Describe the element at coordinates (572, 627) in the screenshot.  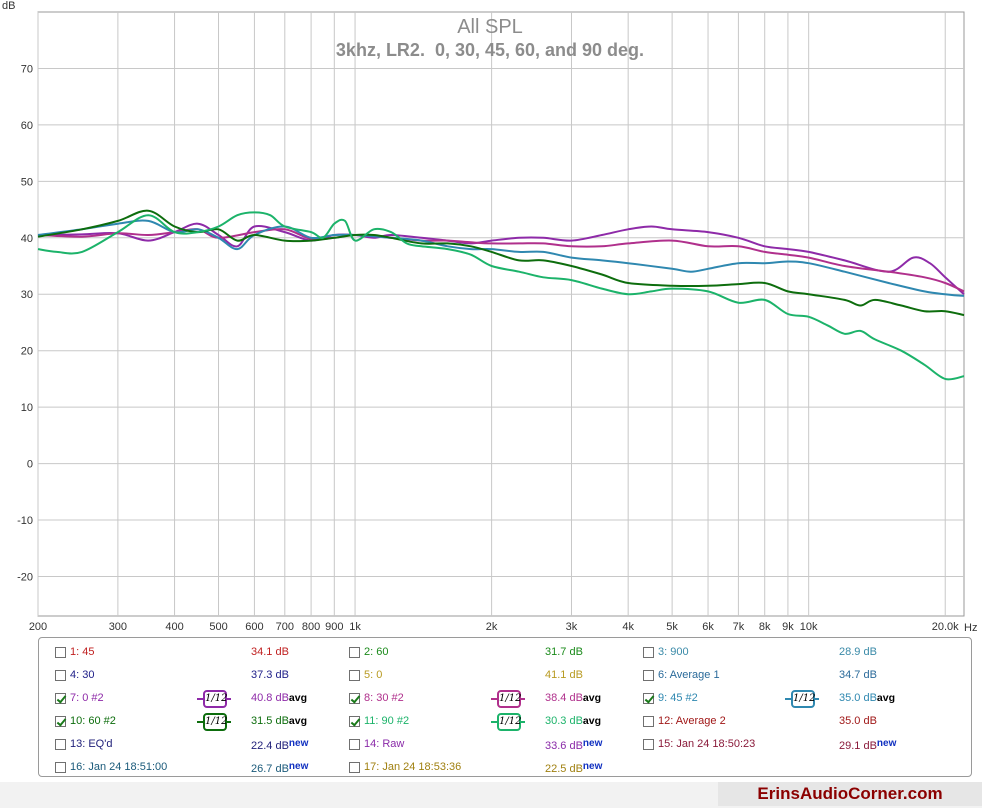
I see `x-tick-label: 3k` at that location.